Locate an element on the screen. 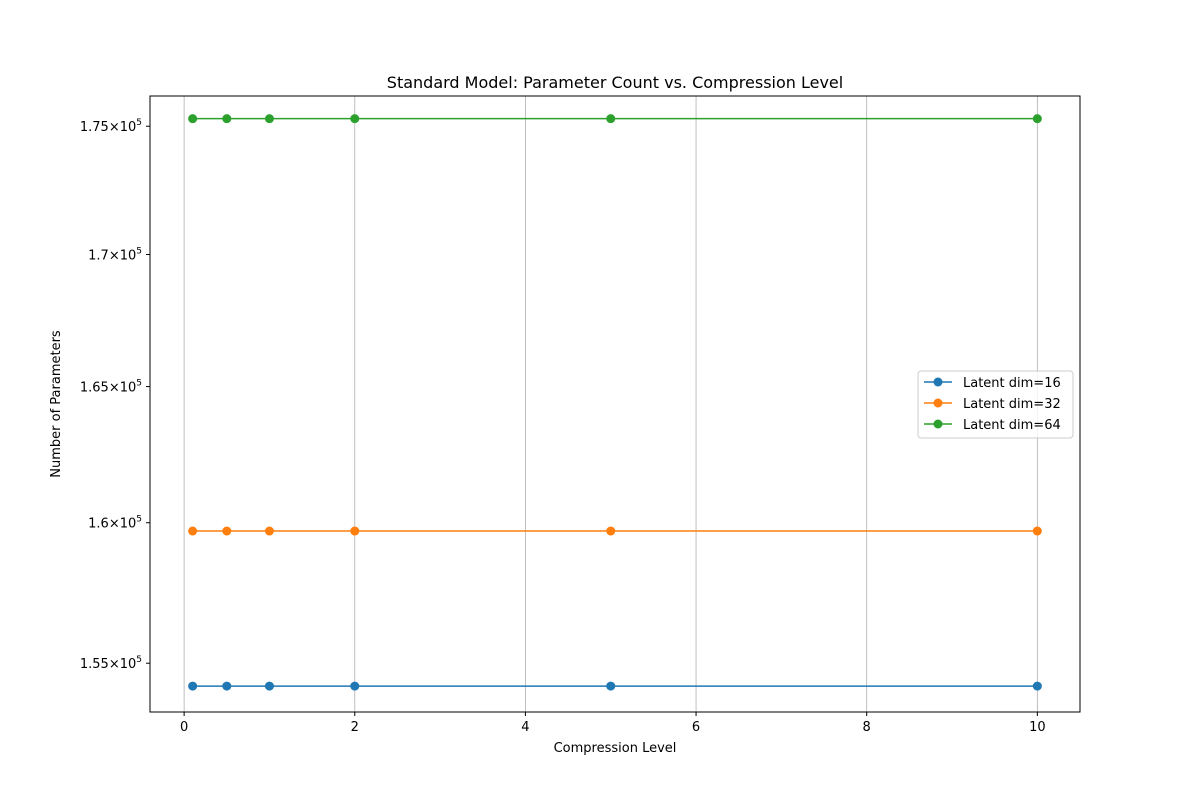  legend-box is located at coordinates (995, 404).